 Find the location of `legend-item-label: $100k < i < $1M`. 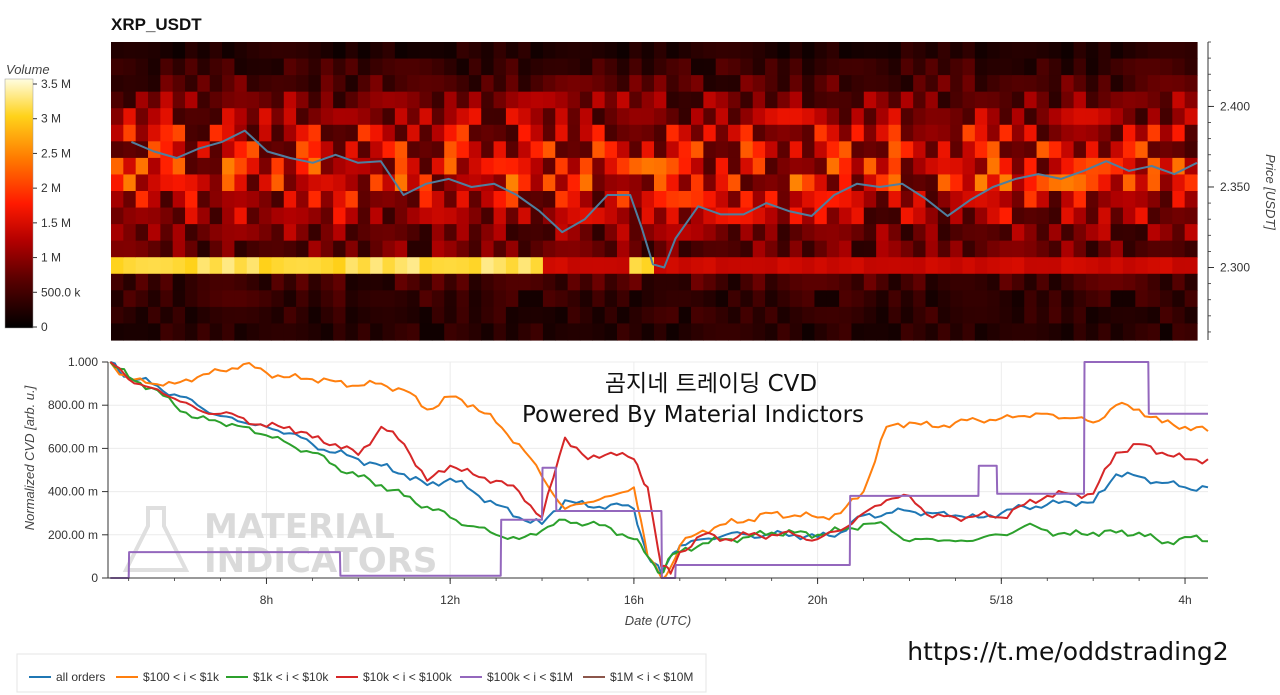

legend-item-label: $100k < i < $1M is located at coordinates (530, 677).